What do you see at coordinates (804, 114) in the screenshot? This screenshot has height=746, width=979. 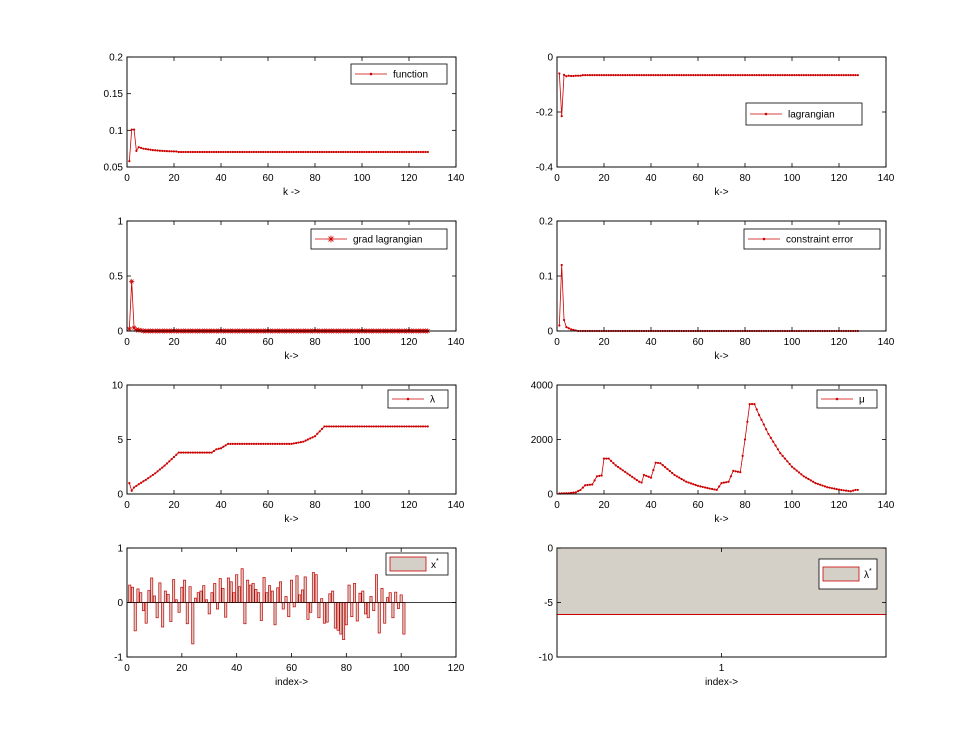 I see `legend: lagrangian` at bounding box center [804, 114].